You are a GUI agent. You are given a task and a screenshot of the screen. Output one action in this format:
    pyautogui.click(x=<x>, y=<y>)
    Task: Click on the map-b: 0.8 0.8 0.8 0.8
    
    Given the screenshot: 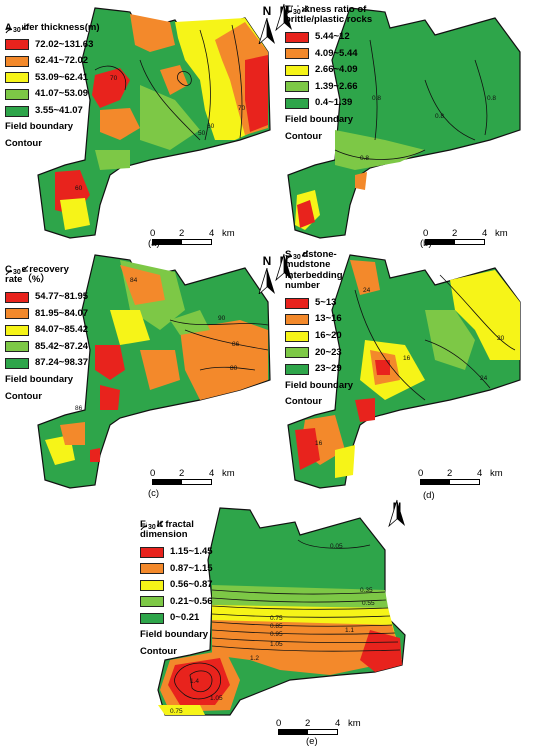 What is the action you would take?
    pyautogui.click(x=404, y=123)
    